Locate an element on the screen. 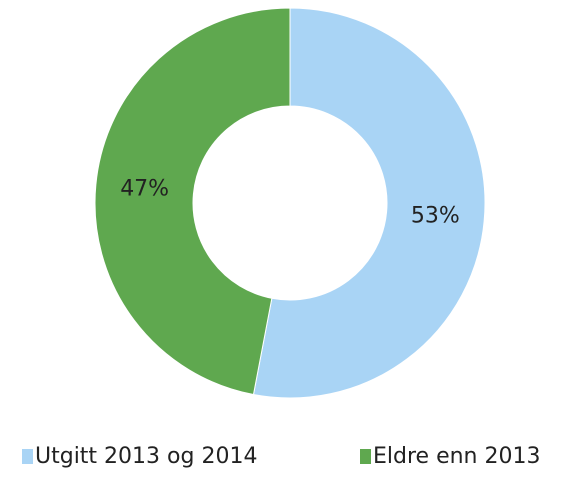  data-label: 53% is located at coordinates (435, 216).